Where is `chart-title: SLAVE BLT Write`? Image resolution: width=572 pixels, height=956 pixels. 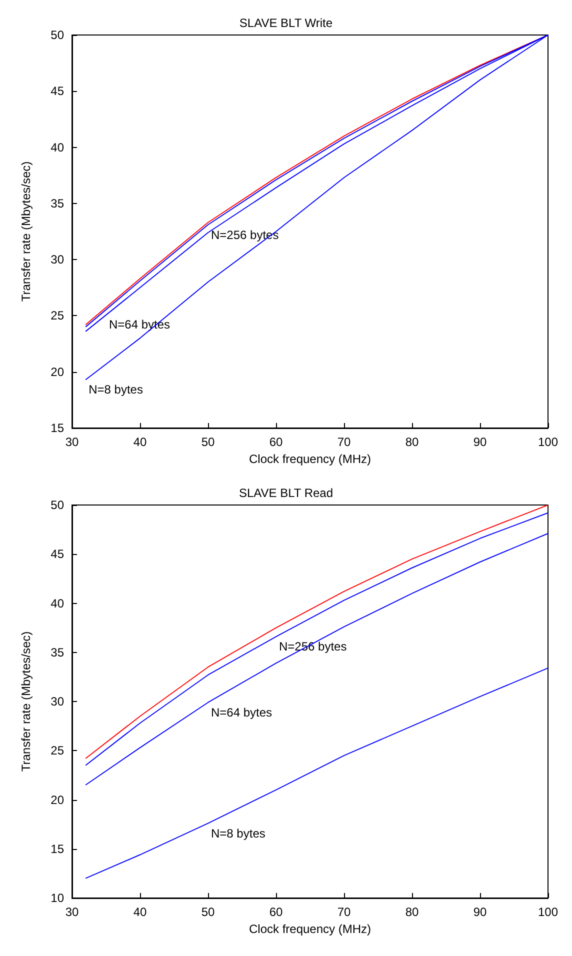 chart-title: SLAVE BLT Write is located at coordinates (286, 23).